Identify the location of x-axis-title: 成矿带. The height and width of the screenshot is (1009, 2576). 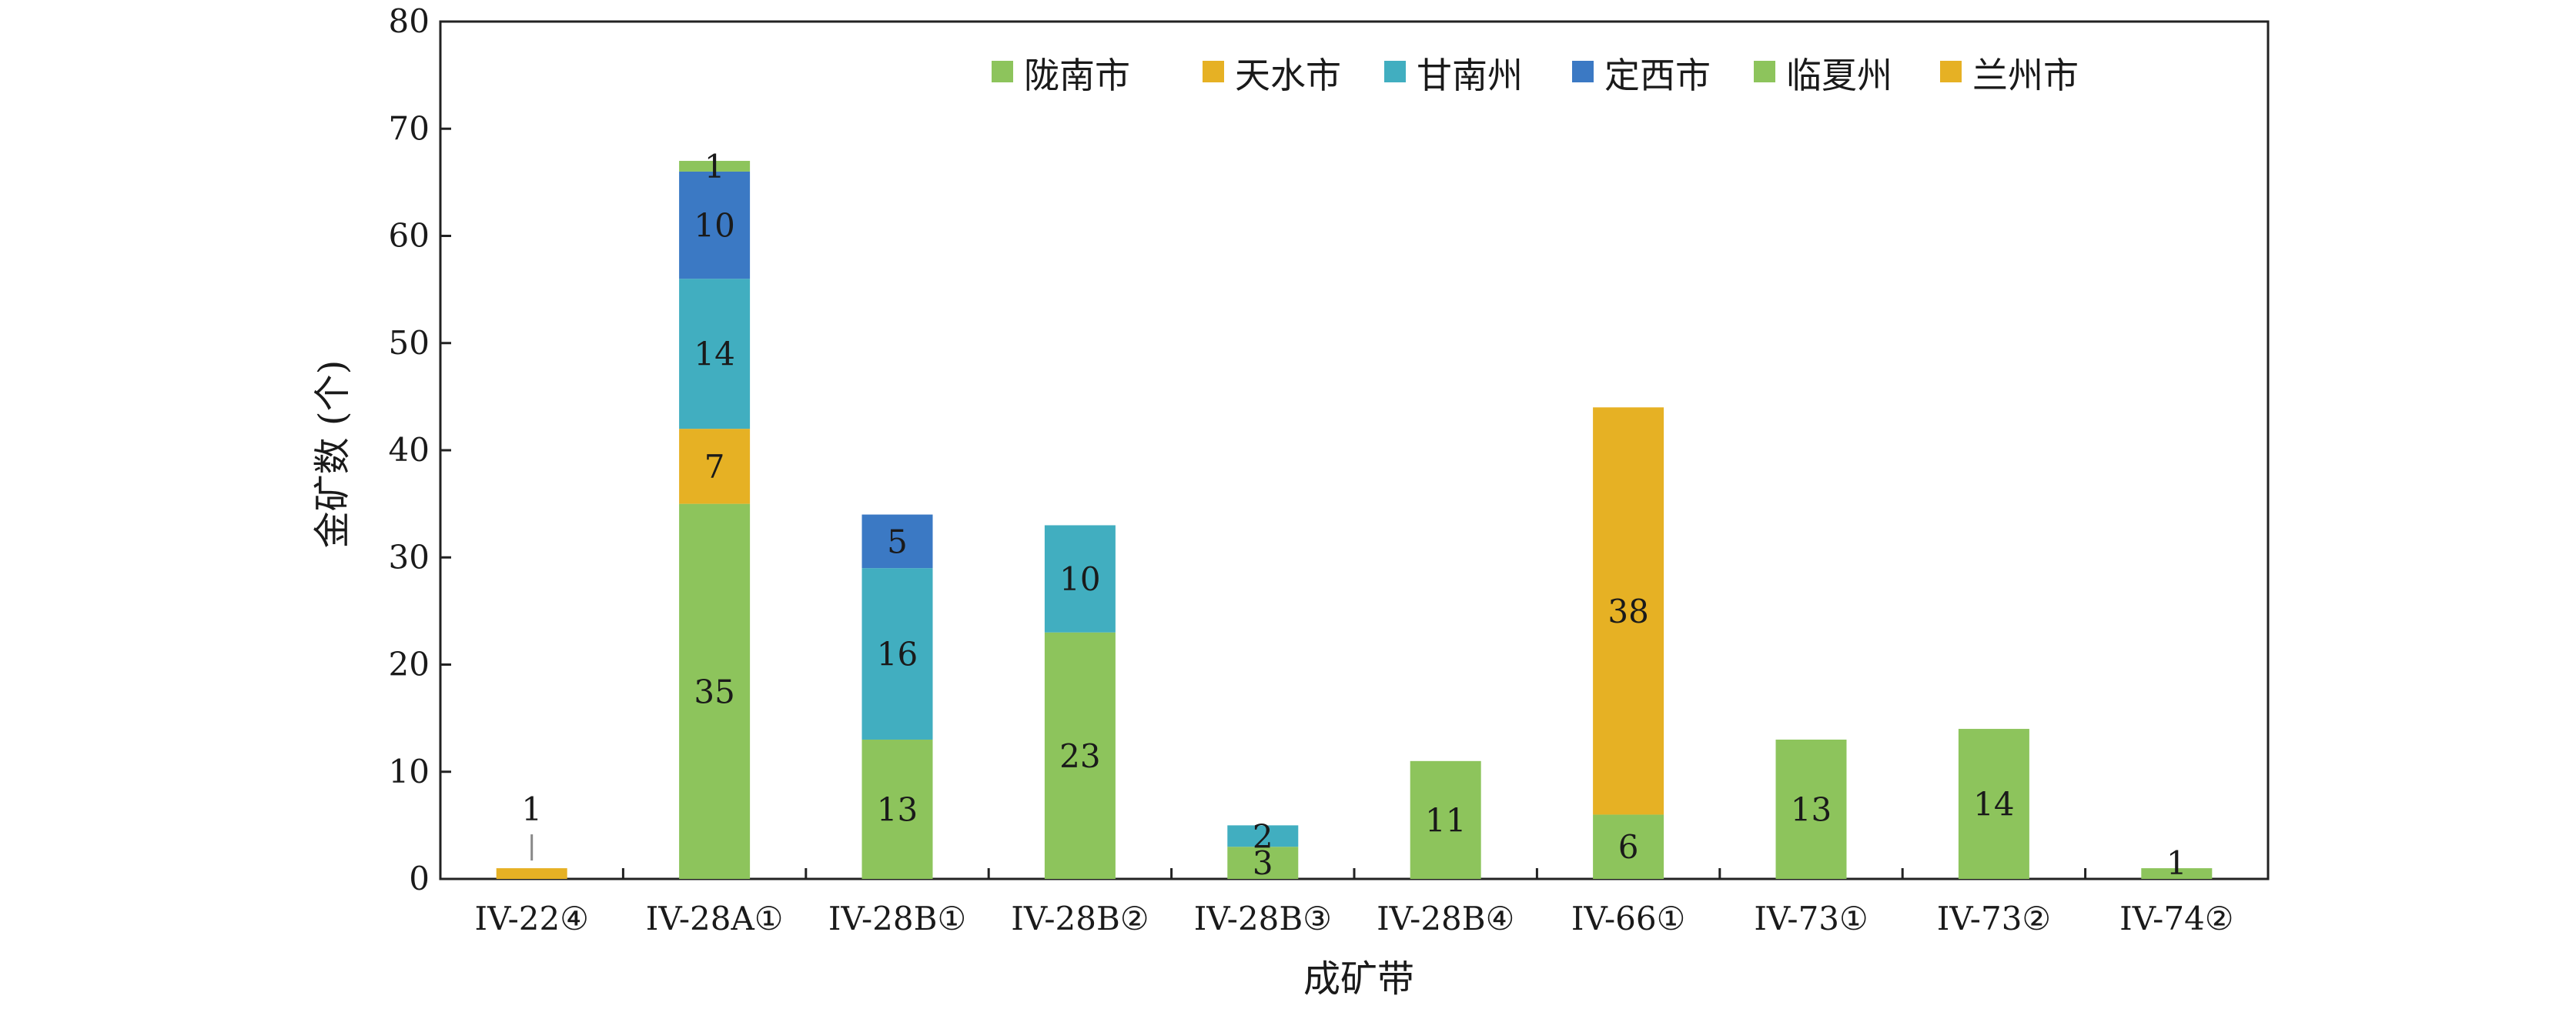
(1358, 979).